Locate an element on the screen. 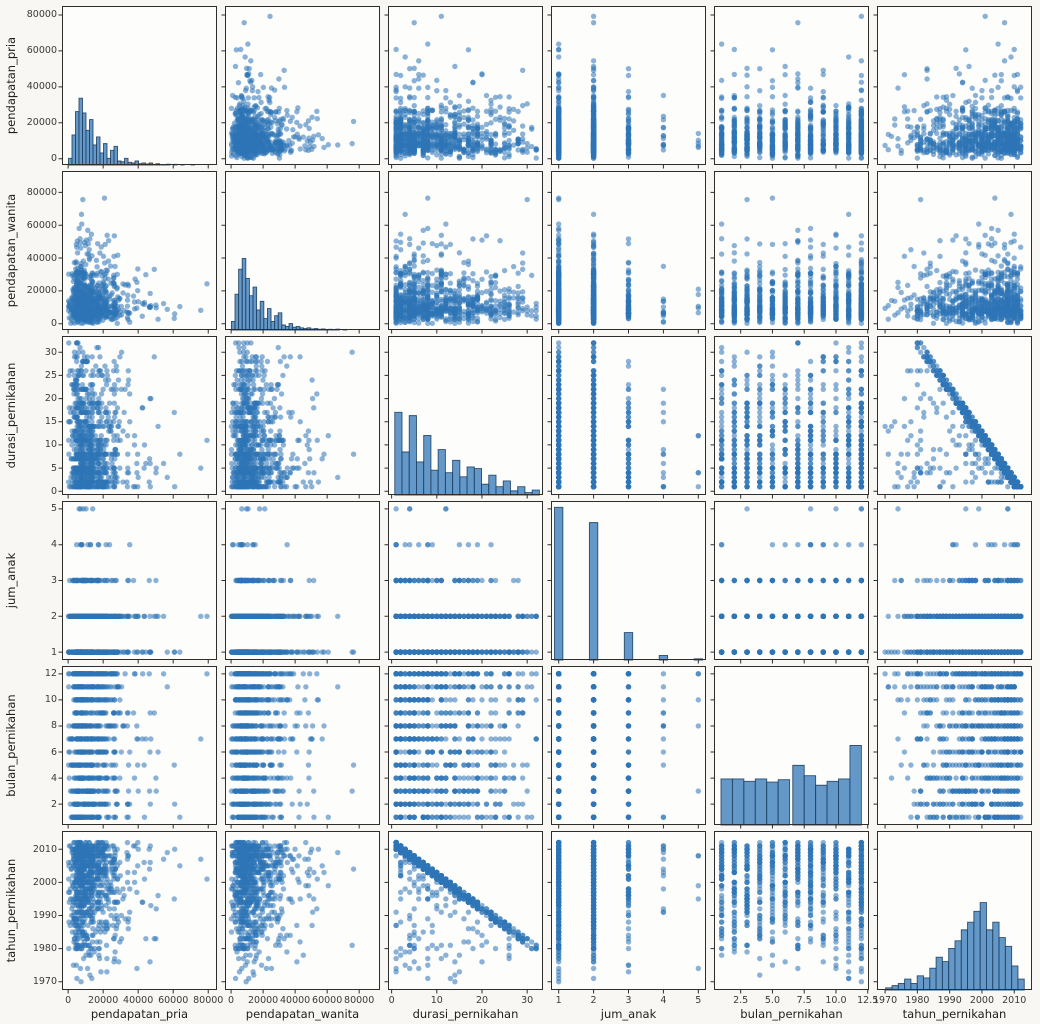 The width and height of the screenshot is (1040, 1024). y-tick-label: 1970 is located at coordinates (44, 982).